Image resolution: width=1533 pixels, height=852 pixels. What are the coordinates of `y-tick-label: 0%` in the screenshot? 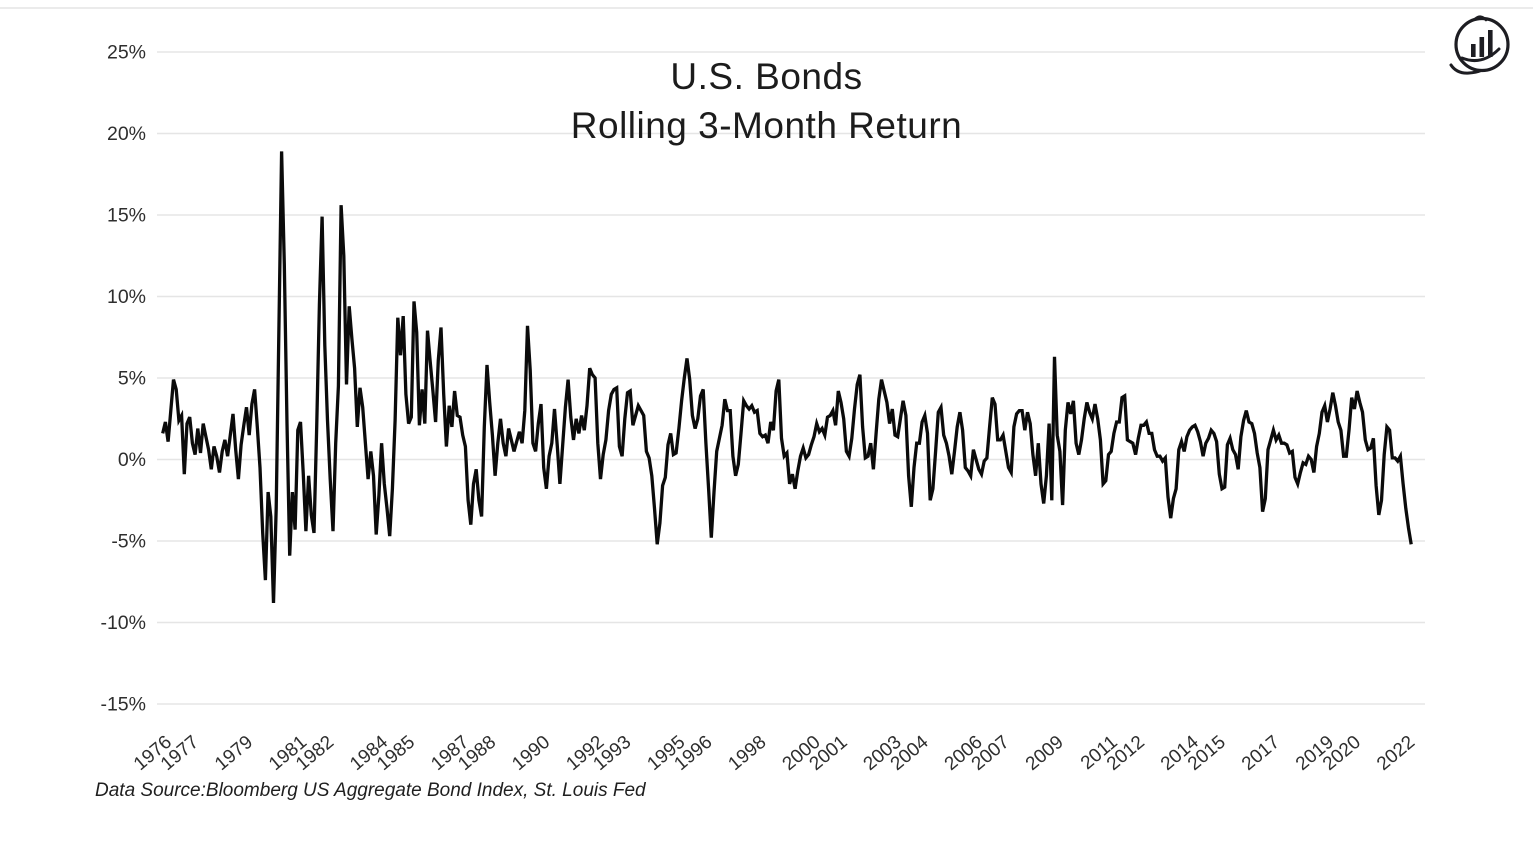 It's located at (132, 460).